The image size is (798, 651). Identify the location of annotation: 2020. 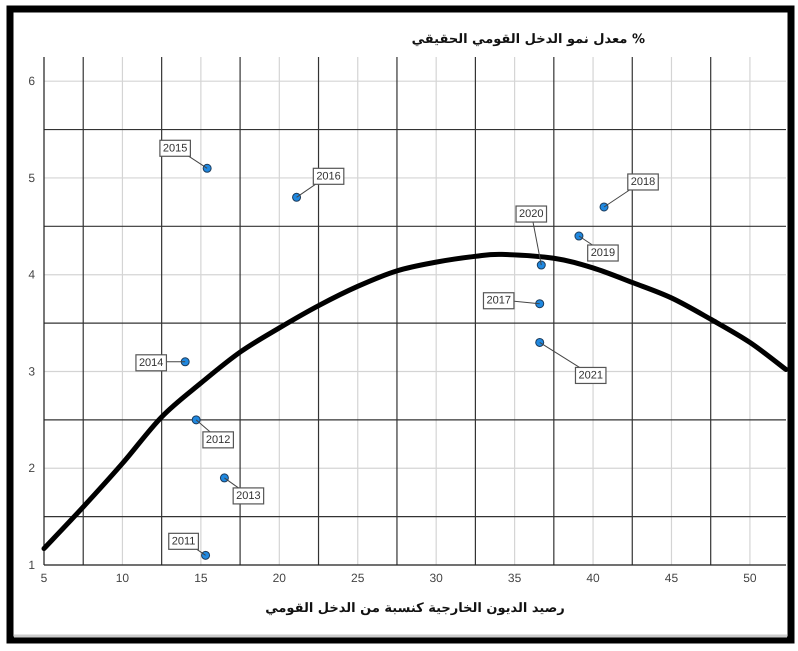
(531, 214).